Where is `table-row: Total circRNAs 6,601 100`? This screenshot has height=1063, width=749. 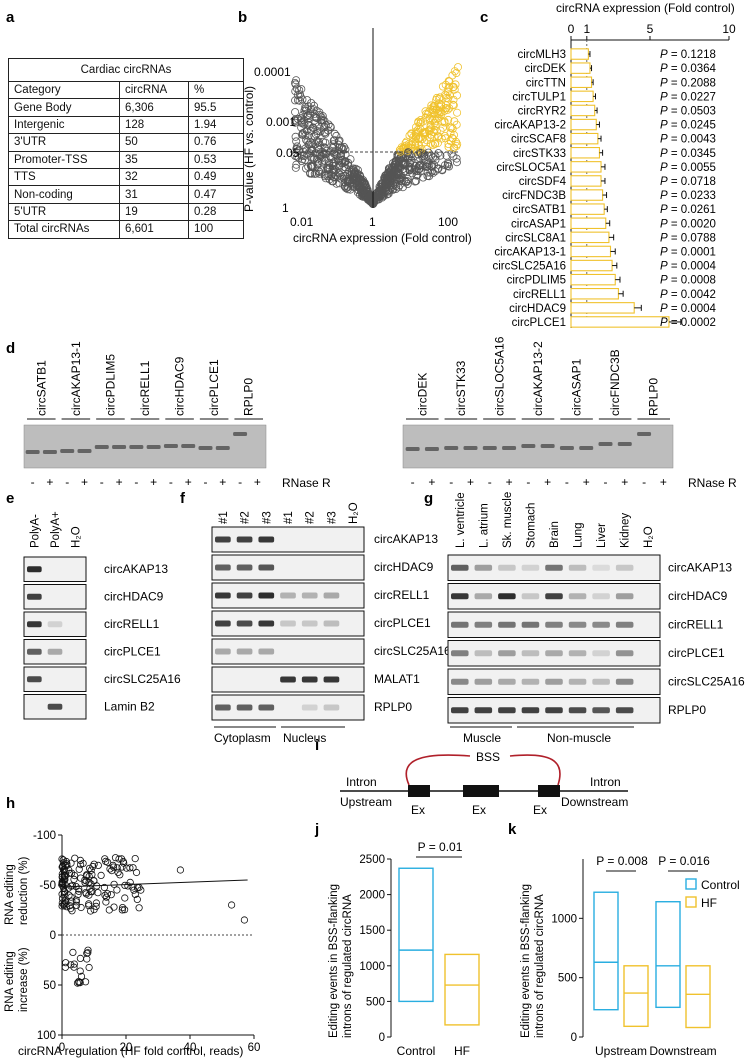 table-row: Total circRNAs 6,601 100 is located at coordinates (126, 229).